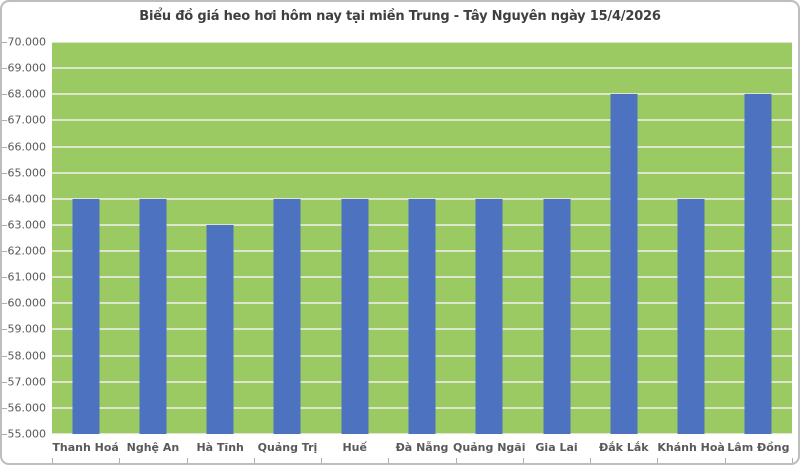 This screenshot has width=800, height=465. Describe the element at coordinates (287, 447) in the screenshot. I see `x-category-label: Quảng Trị` at that location.